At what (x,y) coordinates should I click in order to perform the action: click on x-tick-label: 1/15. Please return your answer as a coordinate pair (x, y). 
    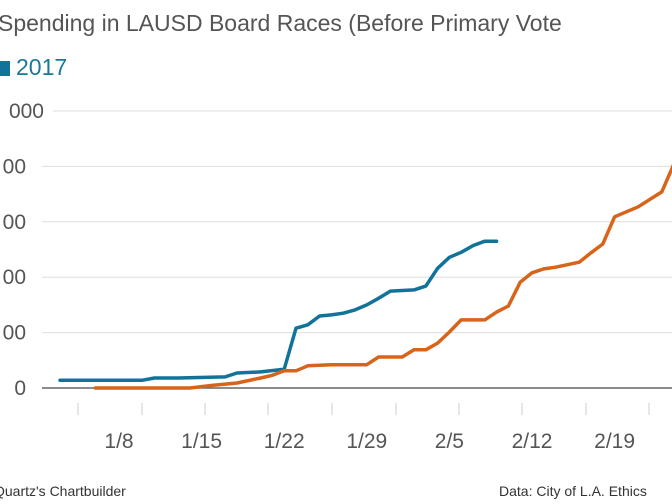
    Looking at the image, I should click on (201, 441).